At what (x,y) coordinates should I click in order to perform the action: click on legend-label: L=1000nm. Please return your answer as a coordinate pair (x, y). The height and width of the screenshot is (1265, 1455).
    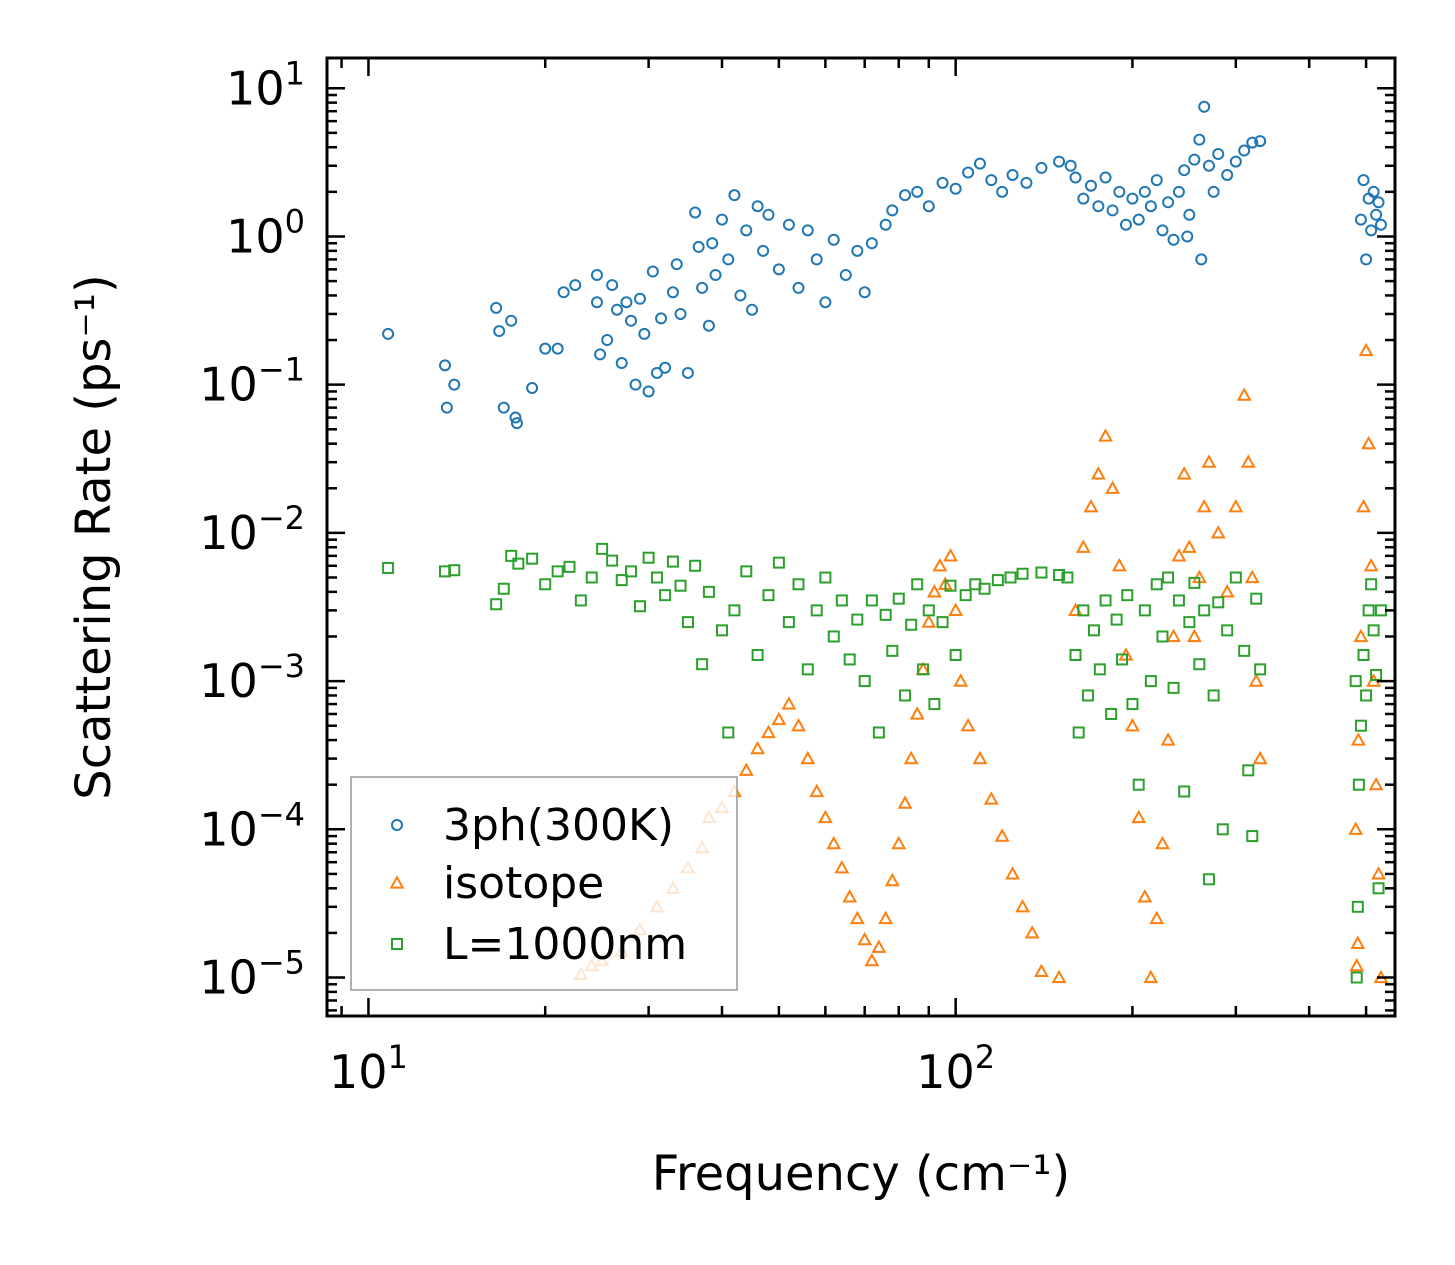
    Looking at the image, I should click on (565, 944).